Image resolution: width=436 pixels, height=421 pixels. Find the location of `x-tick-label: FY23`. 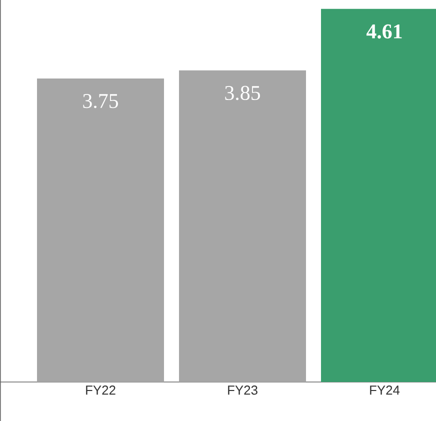

x-tick-label: FY23 is located at coordinates (243, 390).